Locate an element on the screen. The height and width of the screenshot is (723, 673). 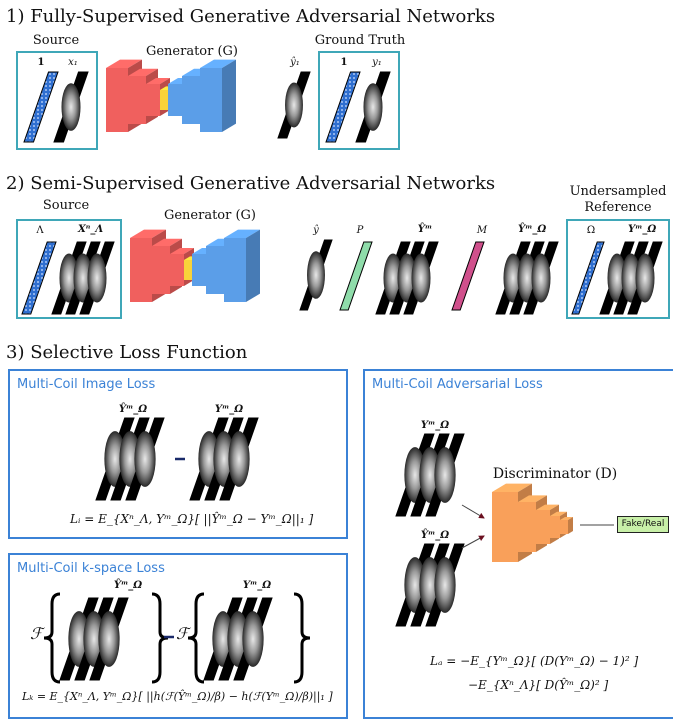
s2-x-symbol: Xⁿ_Λ is located at coordinates (91, 229).